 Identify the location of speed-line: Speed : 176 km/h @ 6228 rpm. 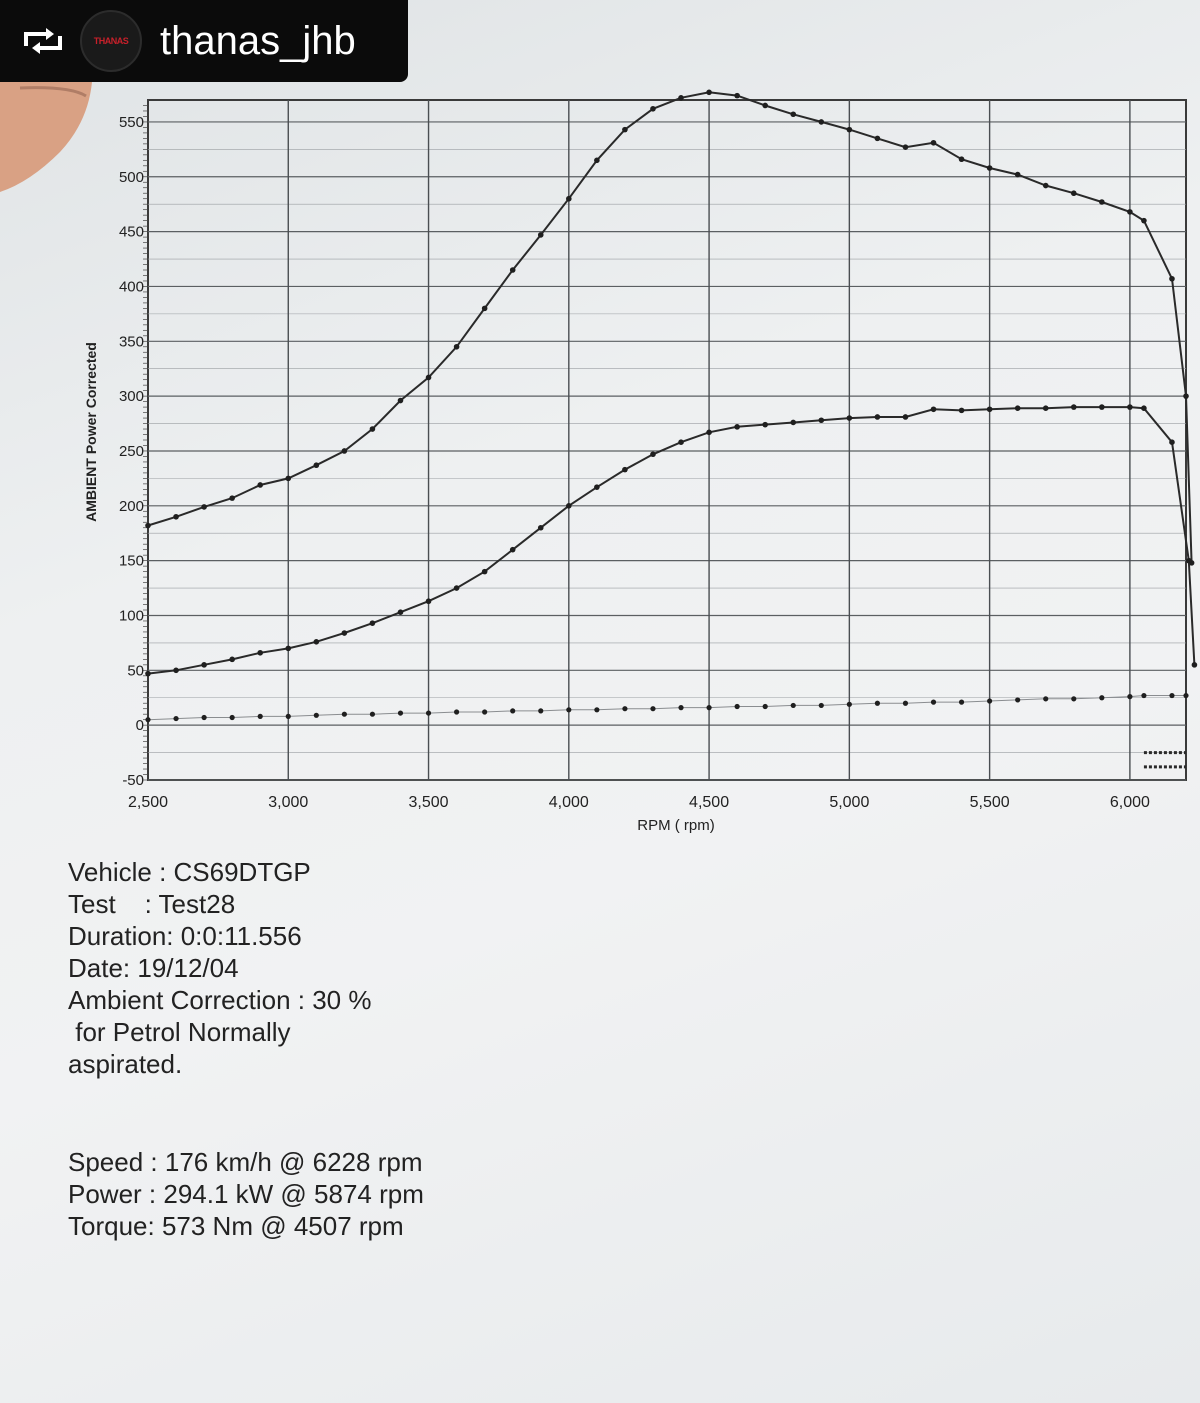
(245, 1162).